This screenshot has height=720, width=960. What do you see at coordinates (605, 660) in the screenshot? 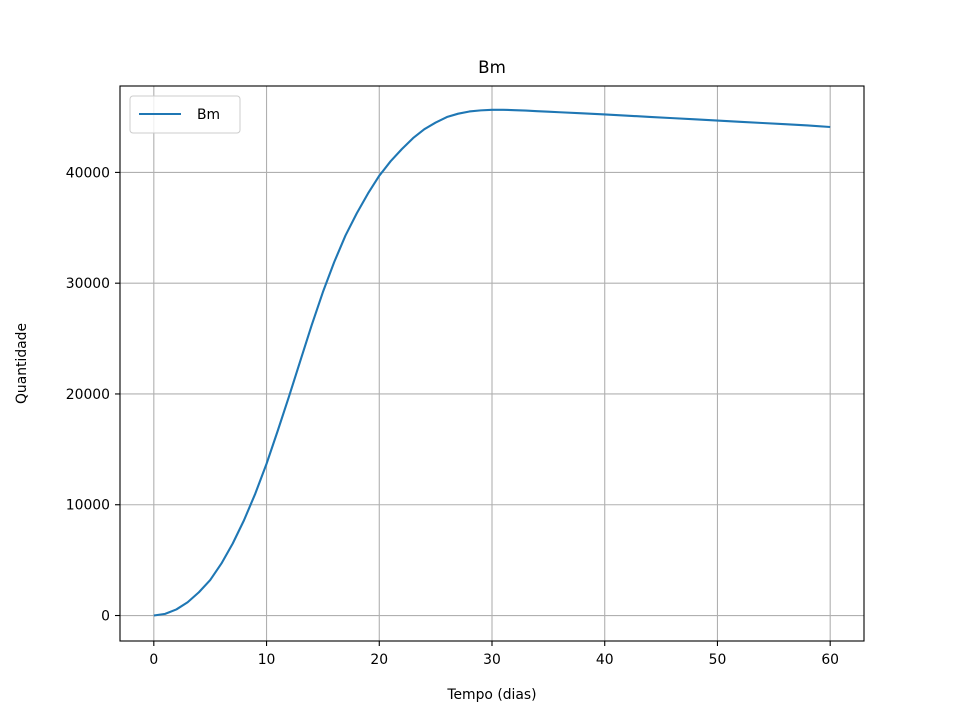
I see `x-tick-label: 40` at bounding box center [605, 660].